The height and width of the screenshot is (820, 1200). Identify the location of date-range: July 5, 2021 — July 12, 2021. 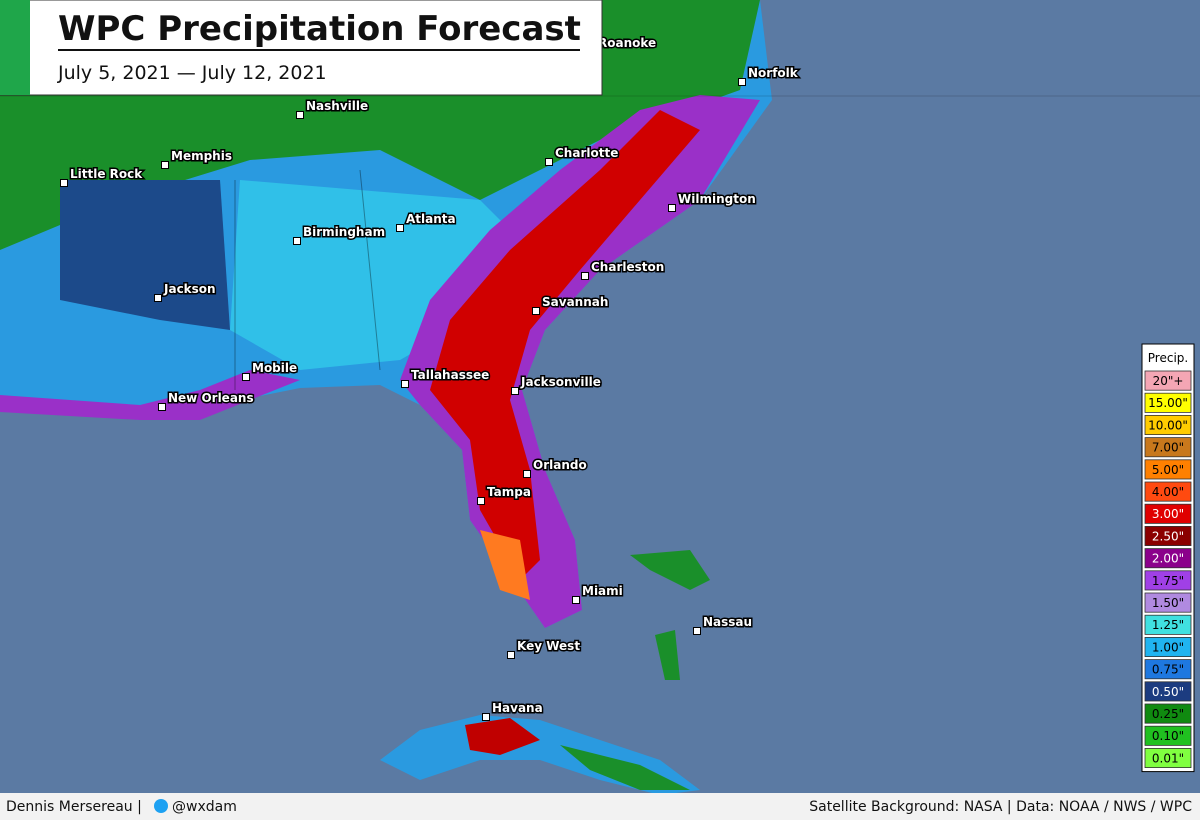
(192, 73).